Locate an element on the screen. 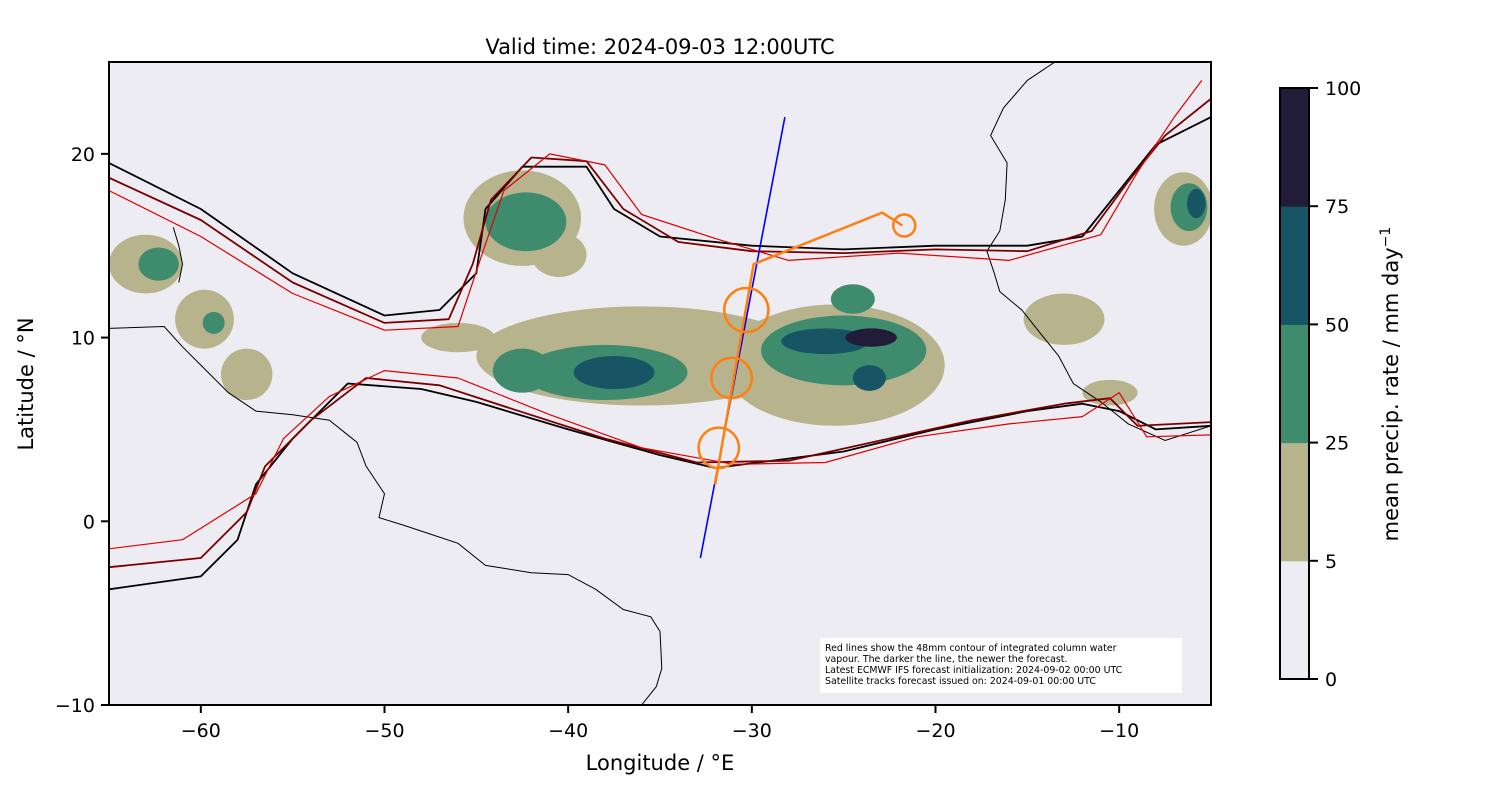 Image resolution: width=1500 pixels, height=800 pixels. x-tick-label: −30 is located at coordinates (752, 731).